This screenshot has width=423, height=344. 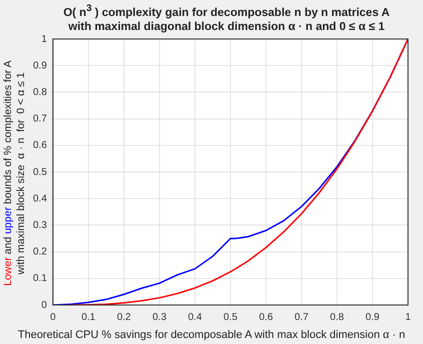 I want to click on x-tick-label: 0.2, so click(x=124, y=317).